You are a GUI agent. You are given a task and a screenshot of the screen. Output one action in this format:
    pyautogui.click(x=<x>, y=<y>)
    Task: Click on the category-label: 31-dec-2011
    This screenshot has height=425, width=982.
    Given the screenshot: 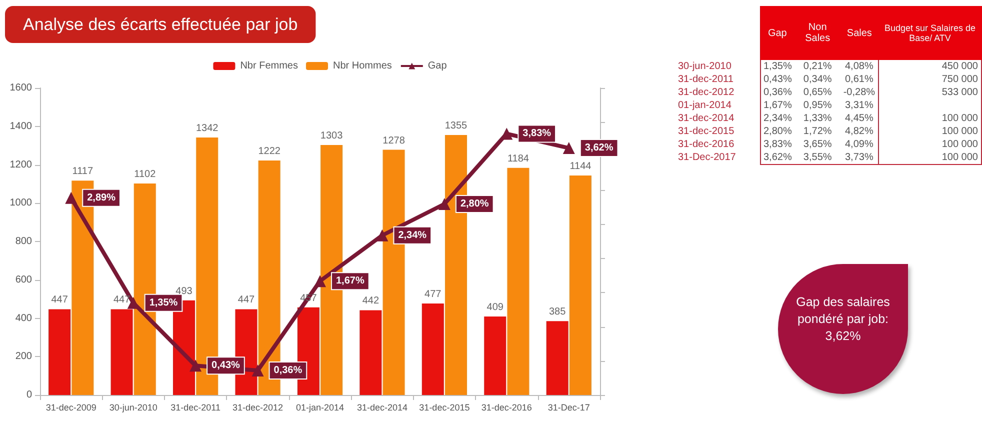 What is the action you would take?
    pyautogui.click(x=706, y=79)
    